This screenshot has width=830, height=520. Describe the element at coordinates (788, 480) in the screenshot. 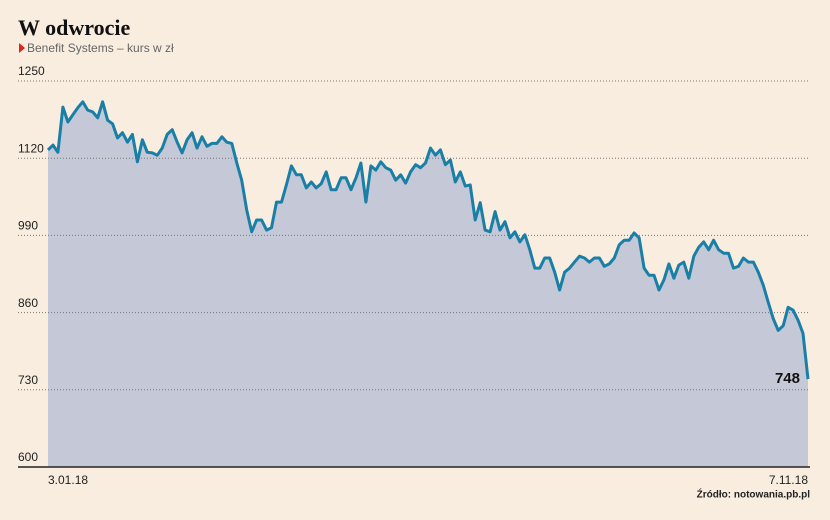

I see `x-tick-label: 7.11.18` at that location.